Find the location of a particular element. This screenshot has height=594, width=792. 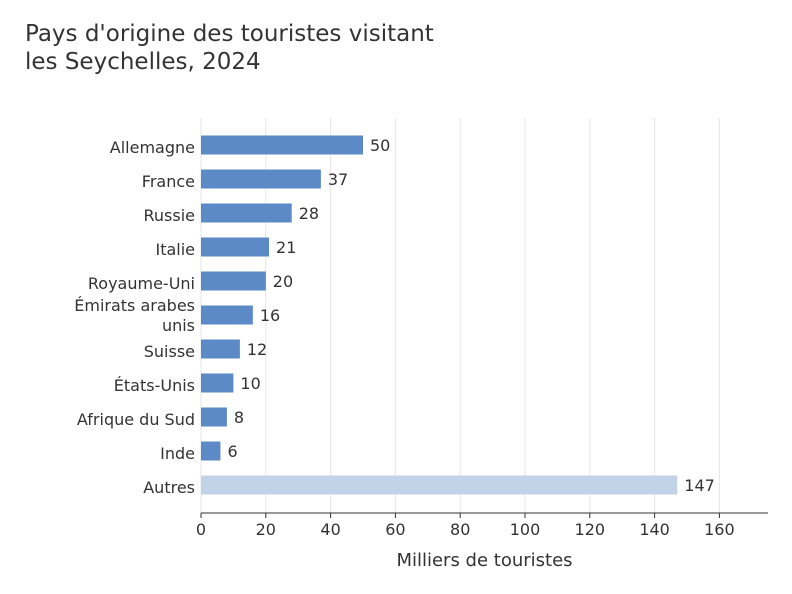

x-tick-label: 20 is located at coordinates (266, 529).